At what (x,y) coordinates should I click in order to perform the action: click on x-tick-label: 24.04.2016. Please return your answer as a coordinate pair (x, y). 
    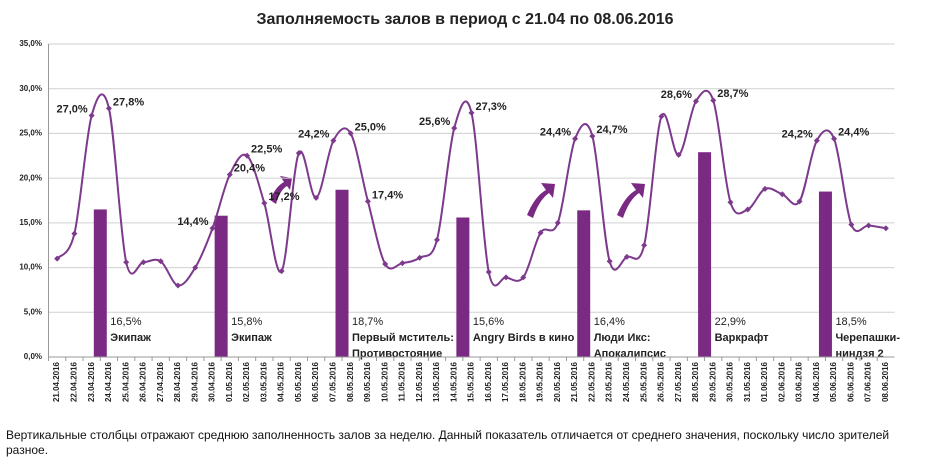
    Looking at the image, I should click on (108, 381).